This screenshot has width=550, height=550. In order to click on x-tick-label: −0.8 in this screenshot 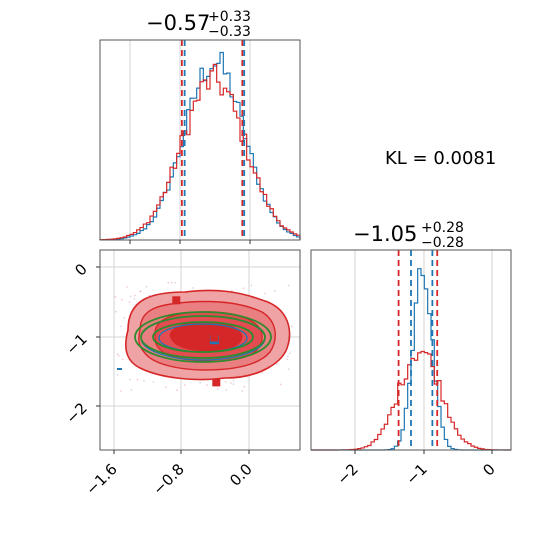, I will do `click(168, 479)`.